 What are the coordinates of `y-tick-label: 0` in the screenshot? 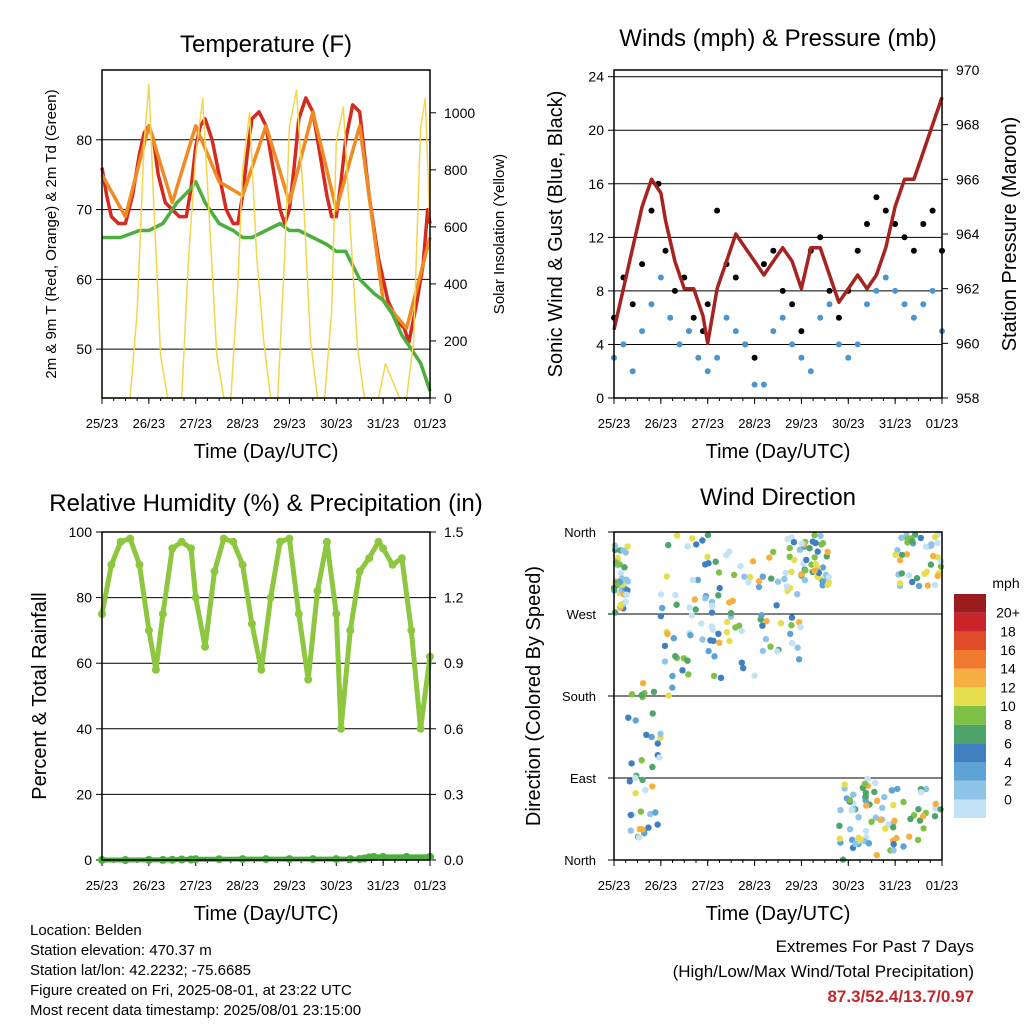 It's located at (600, 398).